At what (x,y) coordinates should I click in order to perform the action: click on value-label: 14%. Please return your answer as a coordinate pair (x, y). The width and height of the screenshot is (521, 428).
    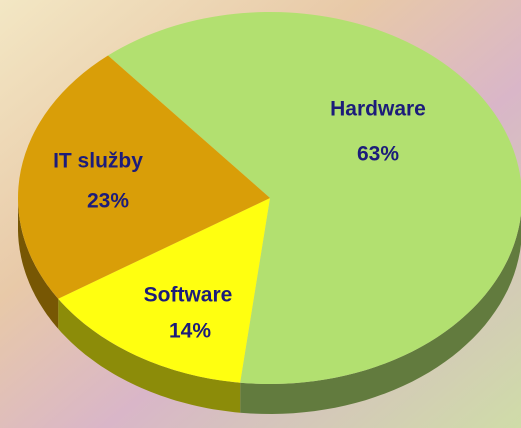
    Looking at the image, I should click on (190, 331).